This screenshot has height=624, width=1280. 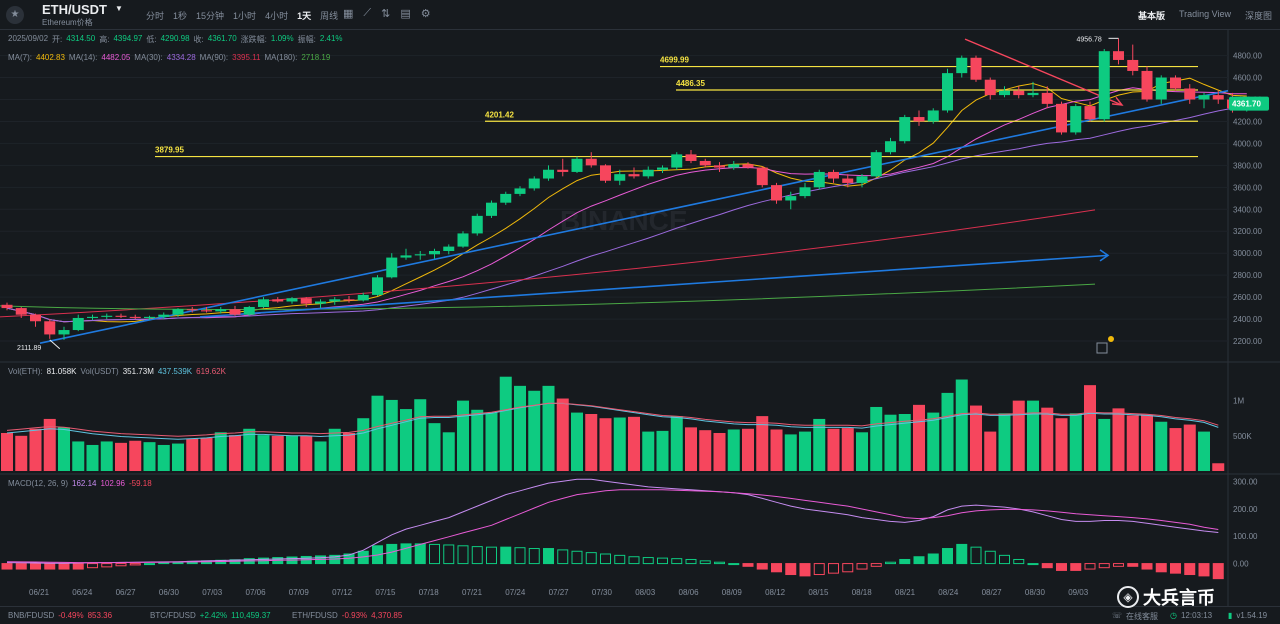 What do you see at coordinates (315, 615) in the screenshot?
I see `ticker-symbol: ETH/FDUSD` at bounding box center [315, 615].